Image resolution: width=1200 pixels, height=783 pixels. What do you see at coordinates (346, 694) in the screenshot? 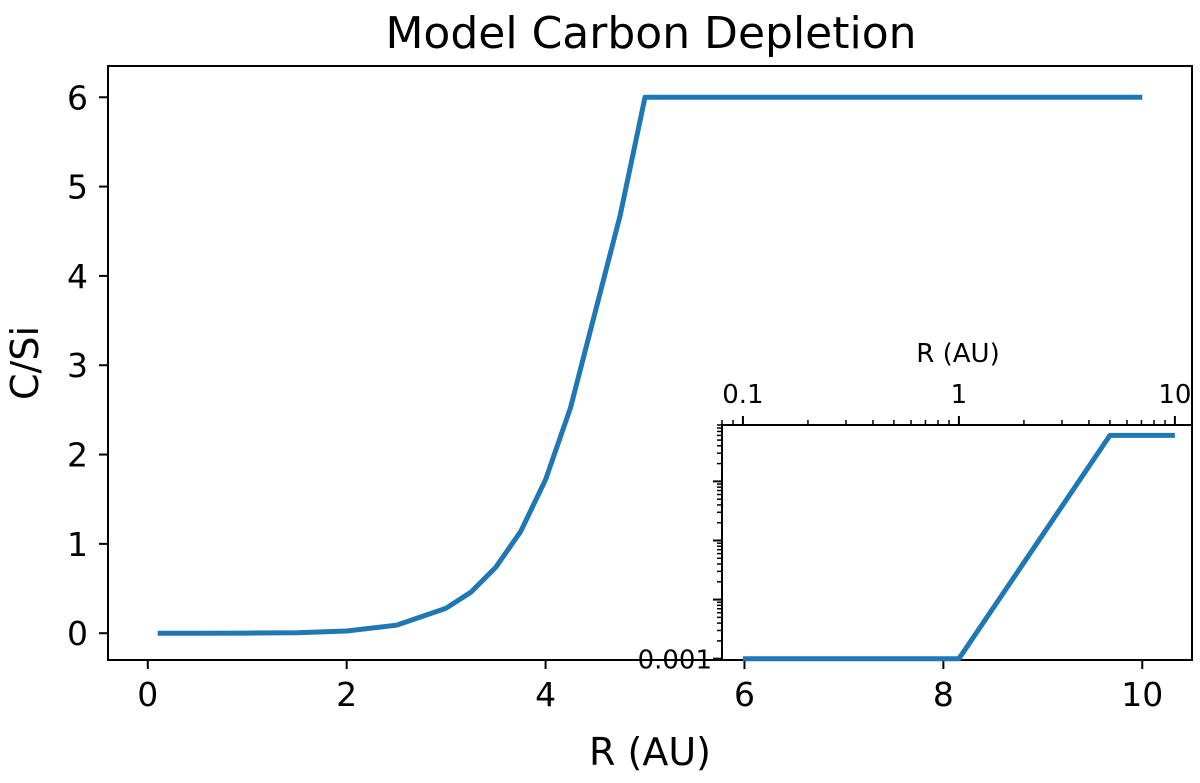
I see `x-tick-label: 2` at bounding box center [346, 694].